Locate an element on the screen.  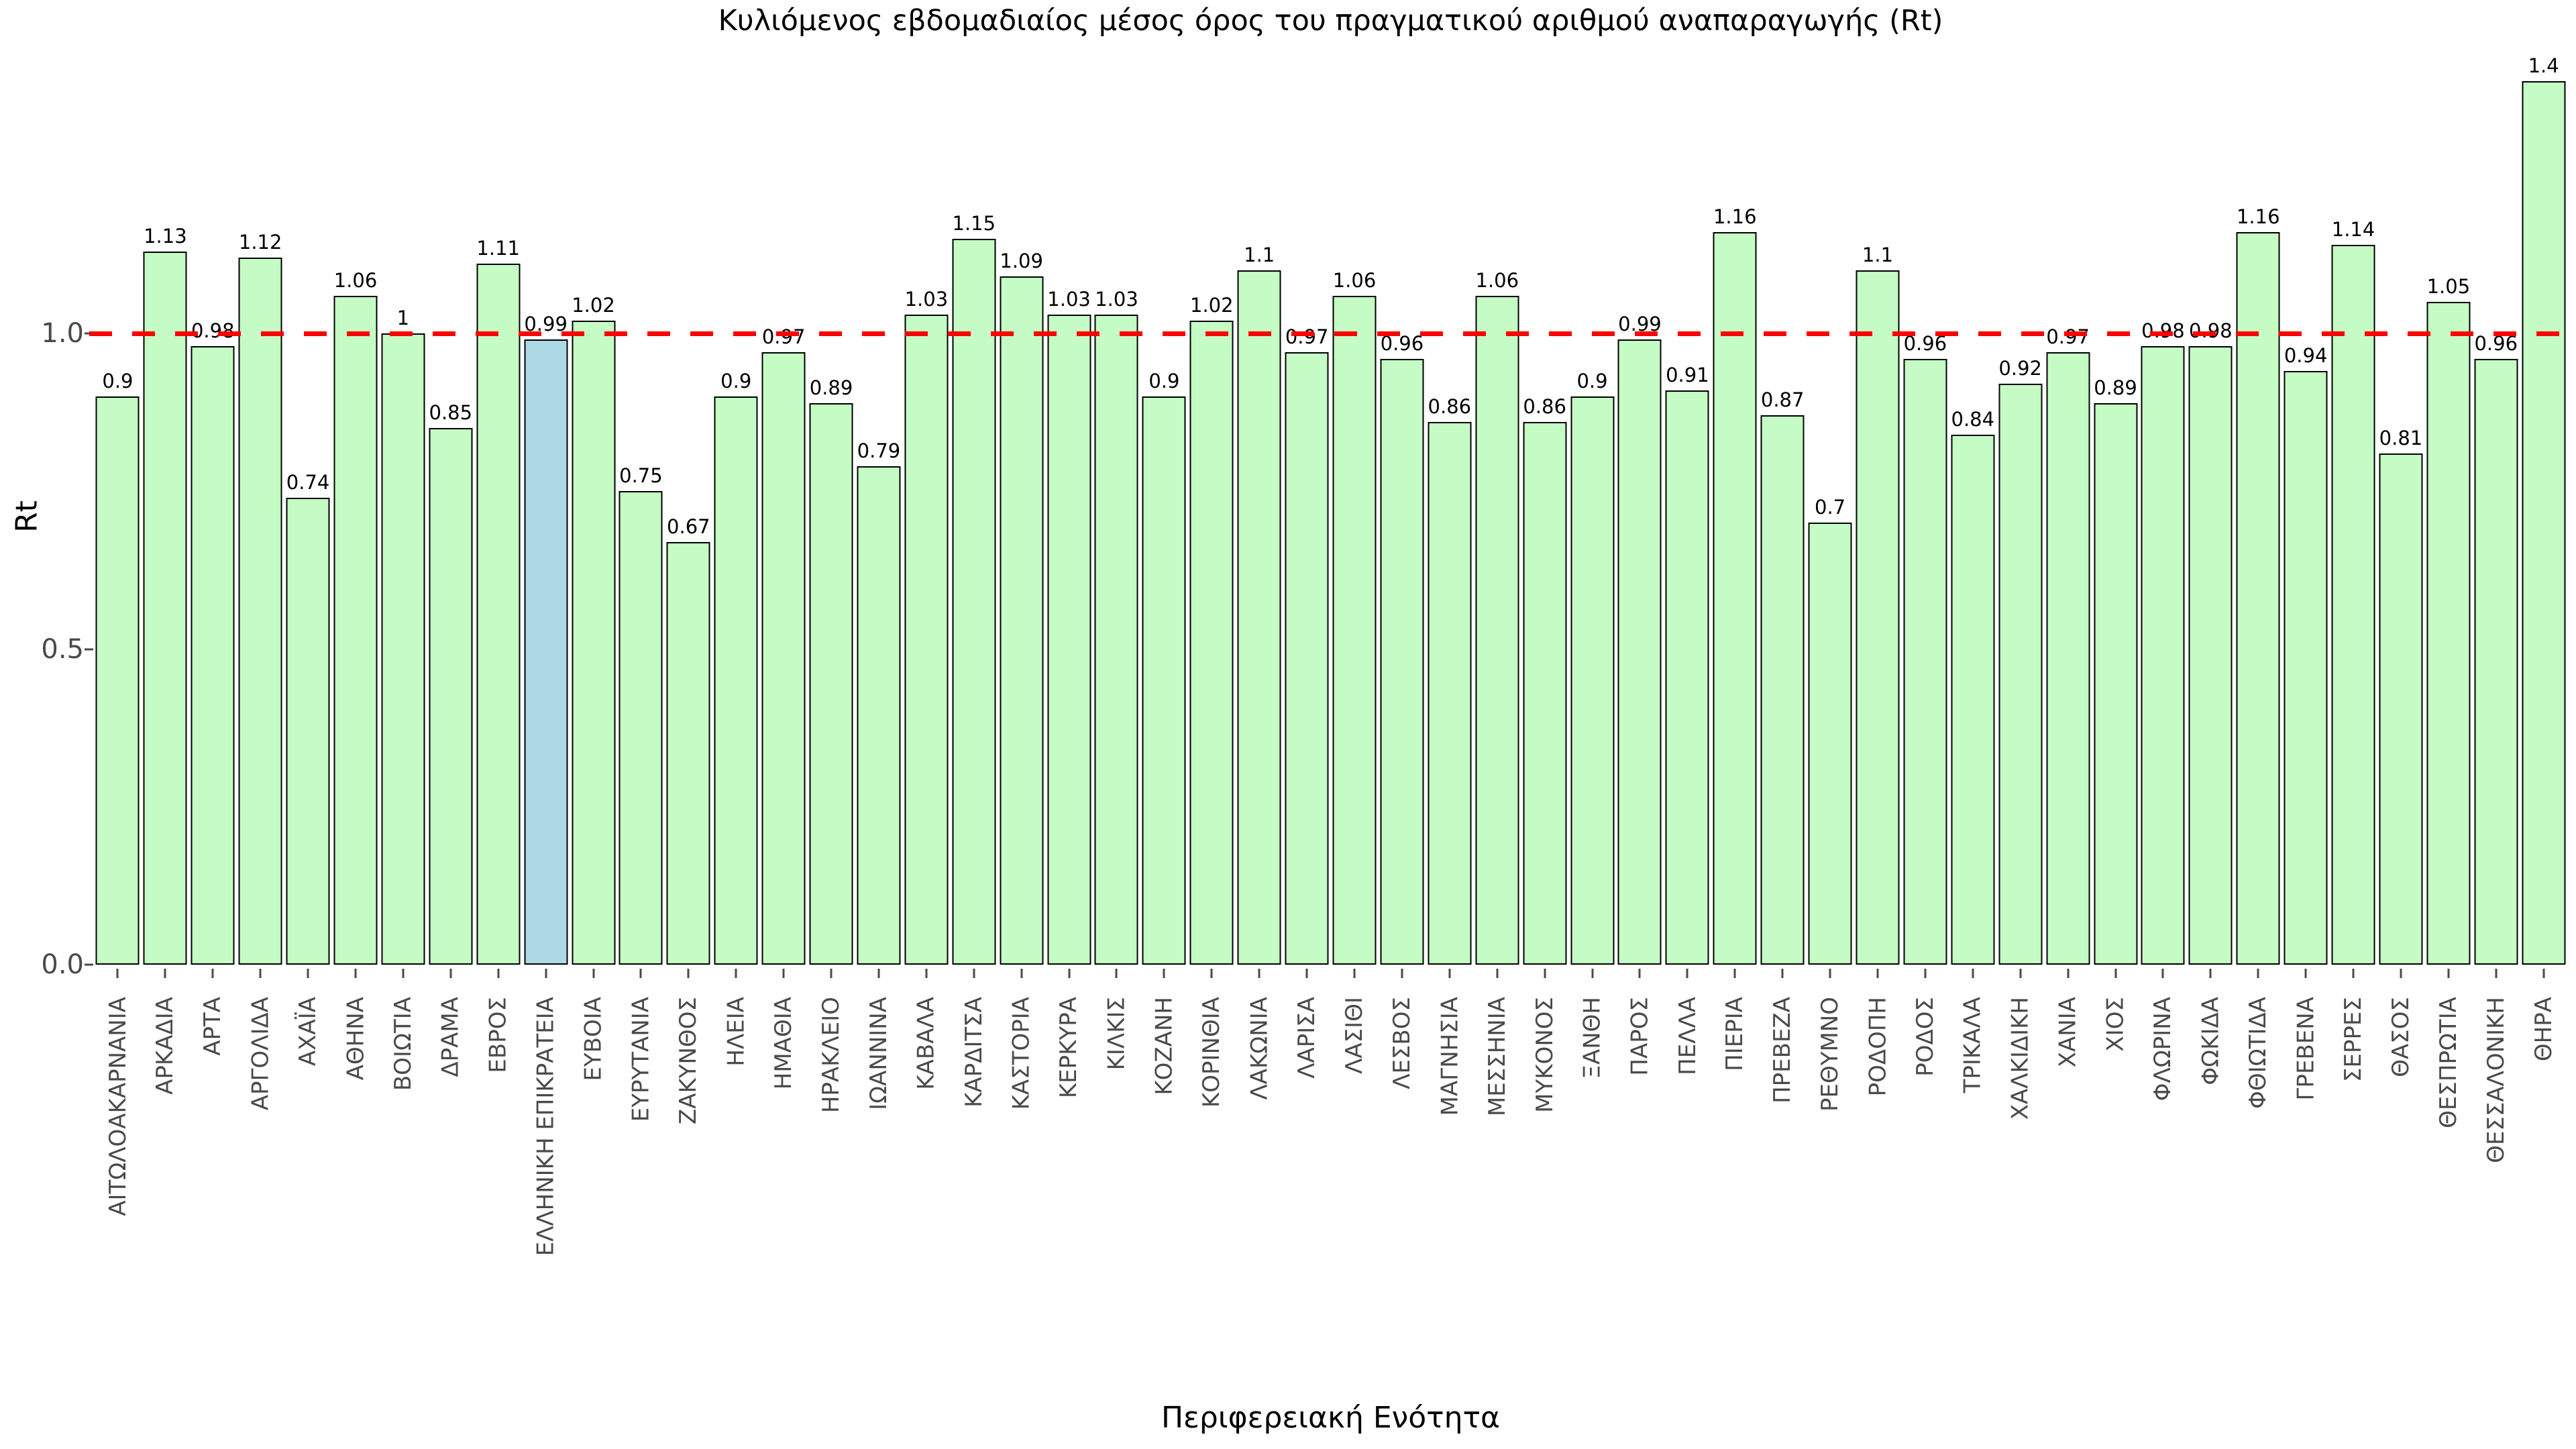
x-tick-label: ΕΒΡΟΣ is located at coordinates (498, 1035).